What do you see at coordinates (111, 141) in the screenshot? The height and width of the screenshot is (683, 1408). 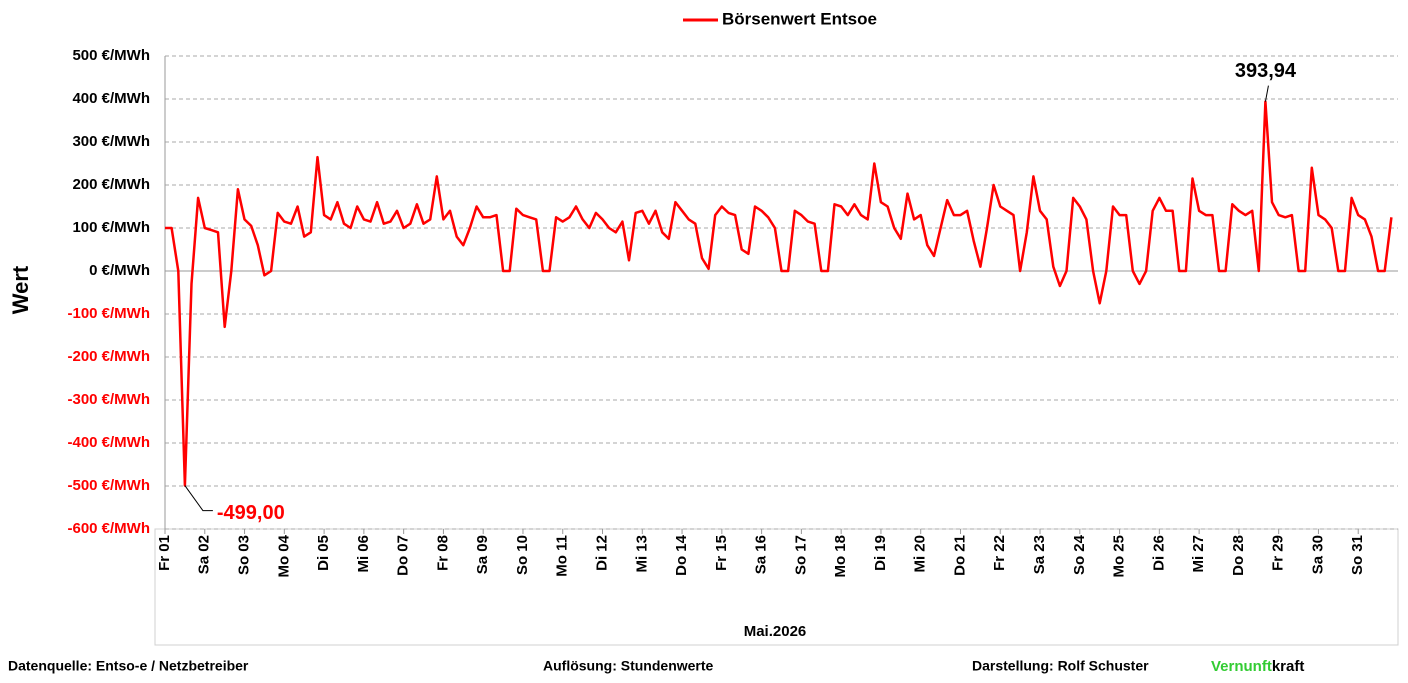 I see `y-tick-label: 300 €/MWh` at bounding box center [111, 141].